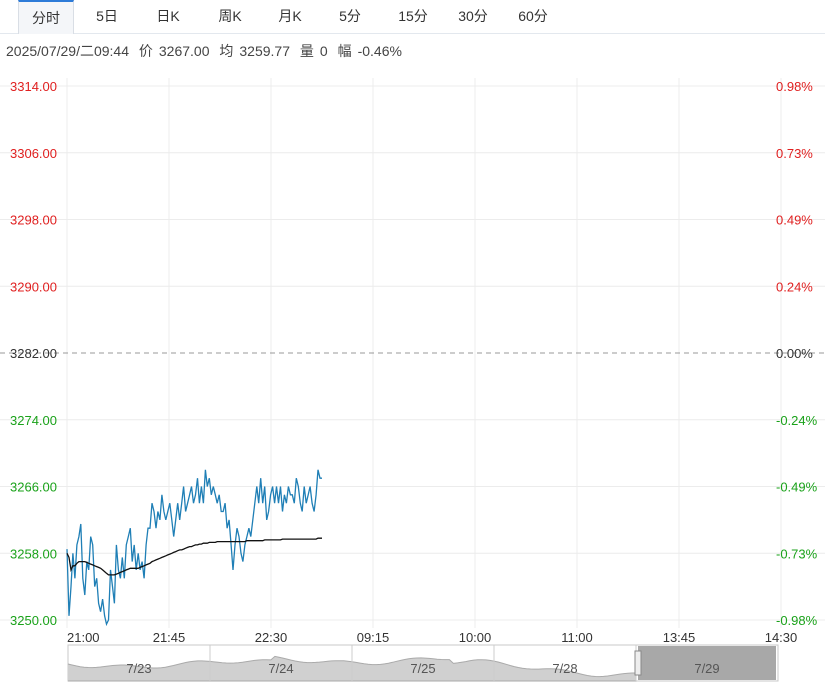 The height and width of the screenshot is (683, 825). What do you see at coordinates (794, 153) in the screenshot?
I see `pct-tick-label: 0.73%` at bounding box center [794, 153].